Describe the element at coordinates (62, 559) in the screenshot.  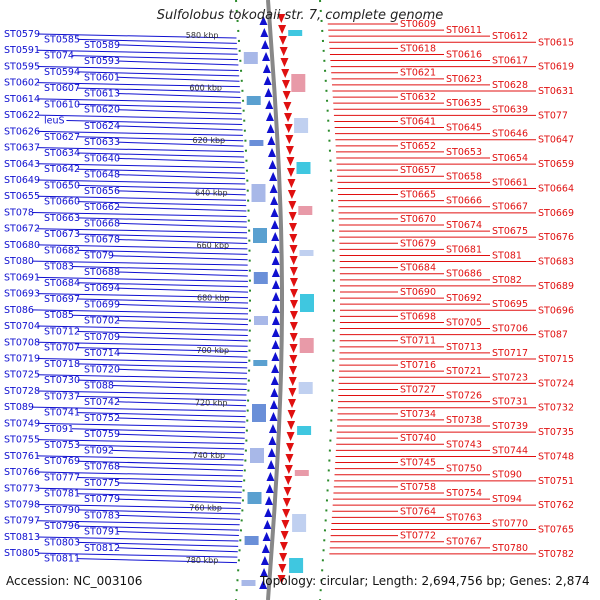
I see `forward-gene-label: ST0811` at that location.